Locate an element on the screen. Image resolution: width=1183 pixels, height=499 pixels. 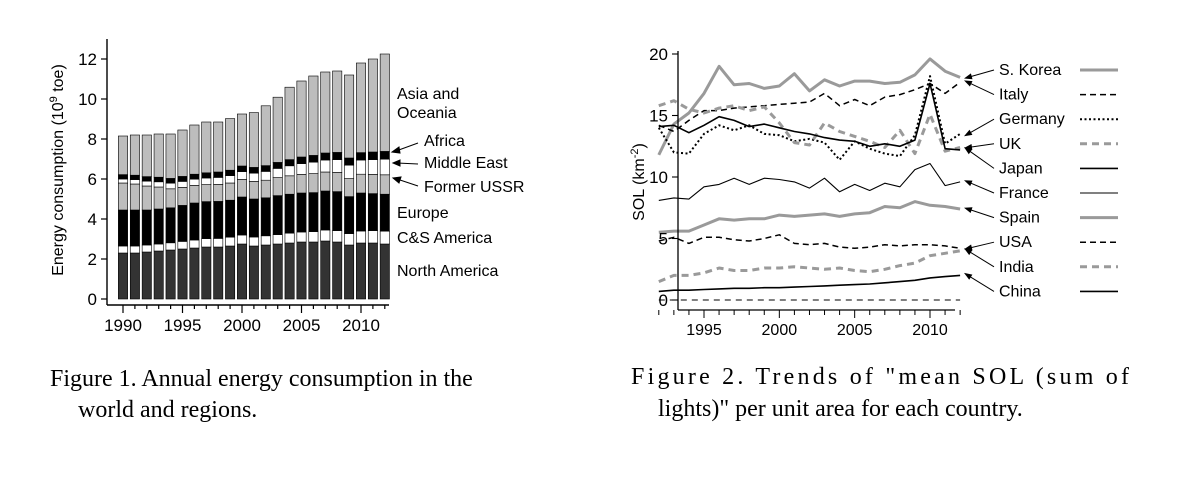
bar-segment-north-america-1996 is located at coordinates (194, 273).